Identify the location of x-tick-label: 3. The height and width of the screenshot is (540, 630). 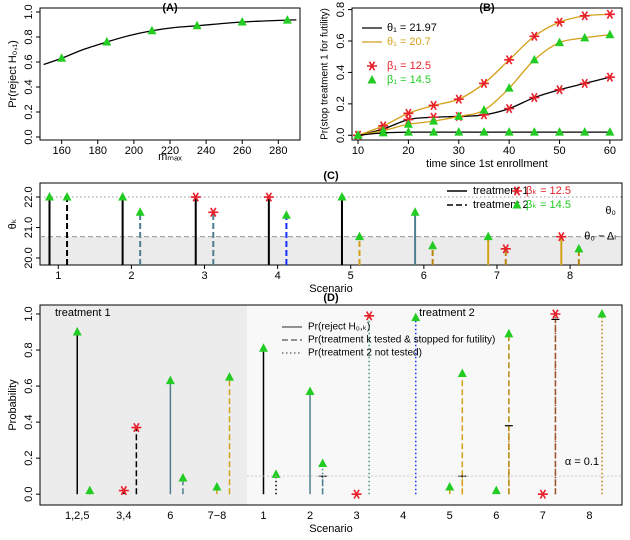
(357, 516).